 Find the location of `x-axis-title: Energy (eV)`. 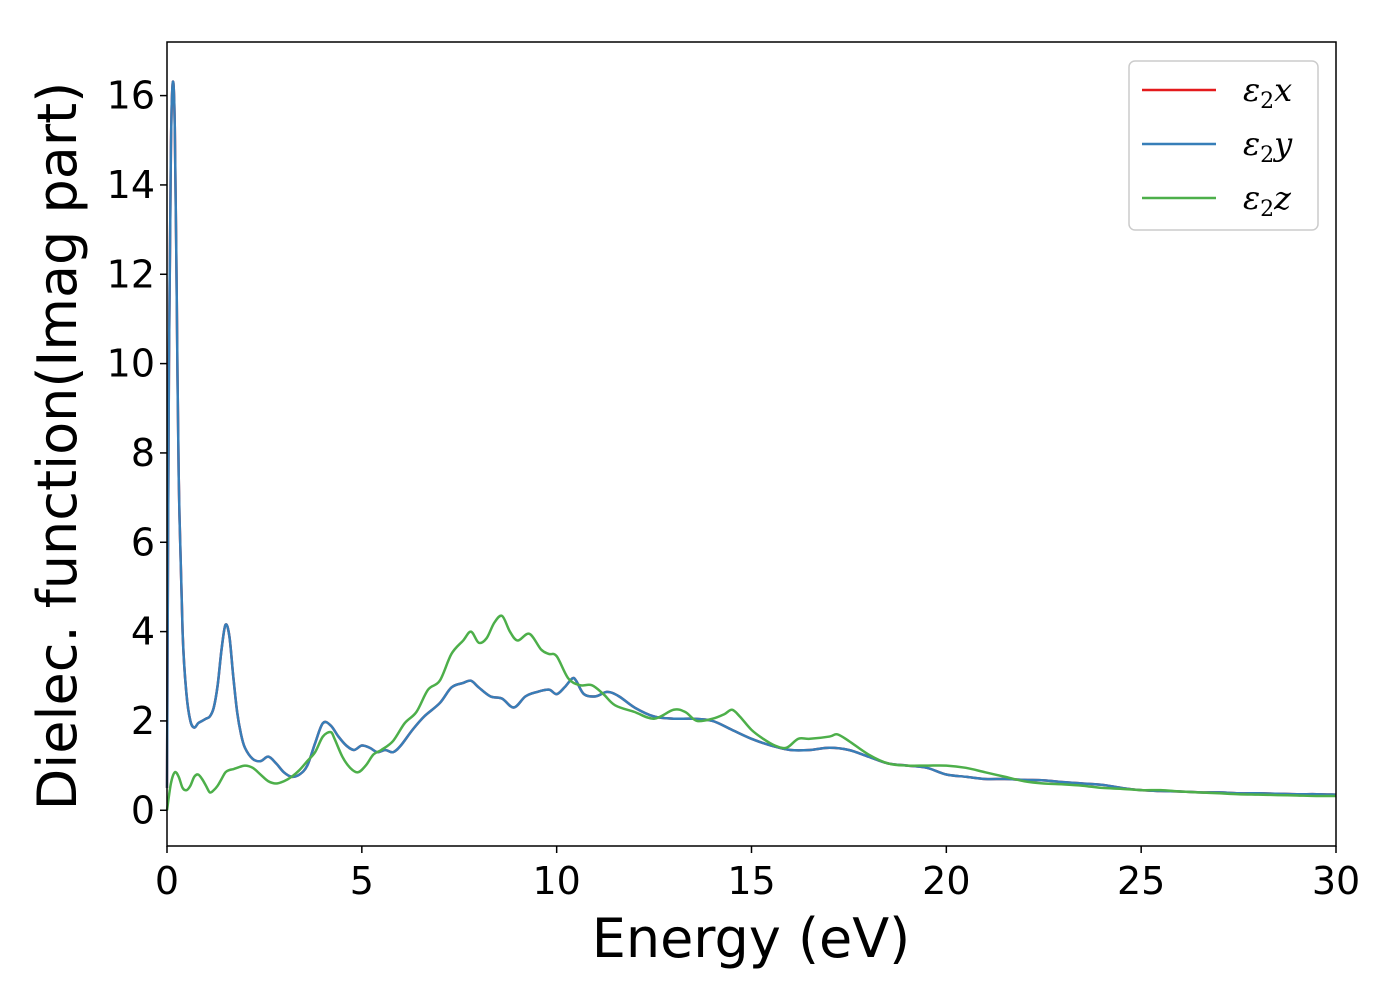

x-axis-title: Energy (eV) is located at coordinates (751, 938).